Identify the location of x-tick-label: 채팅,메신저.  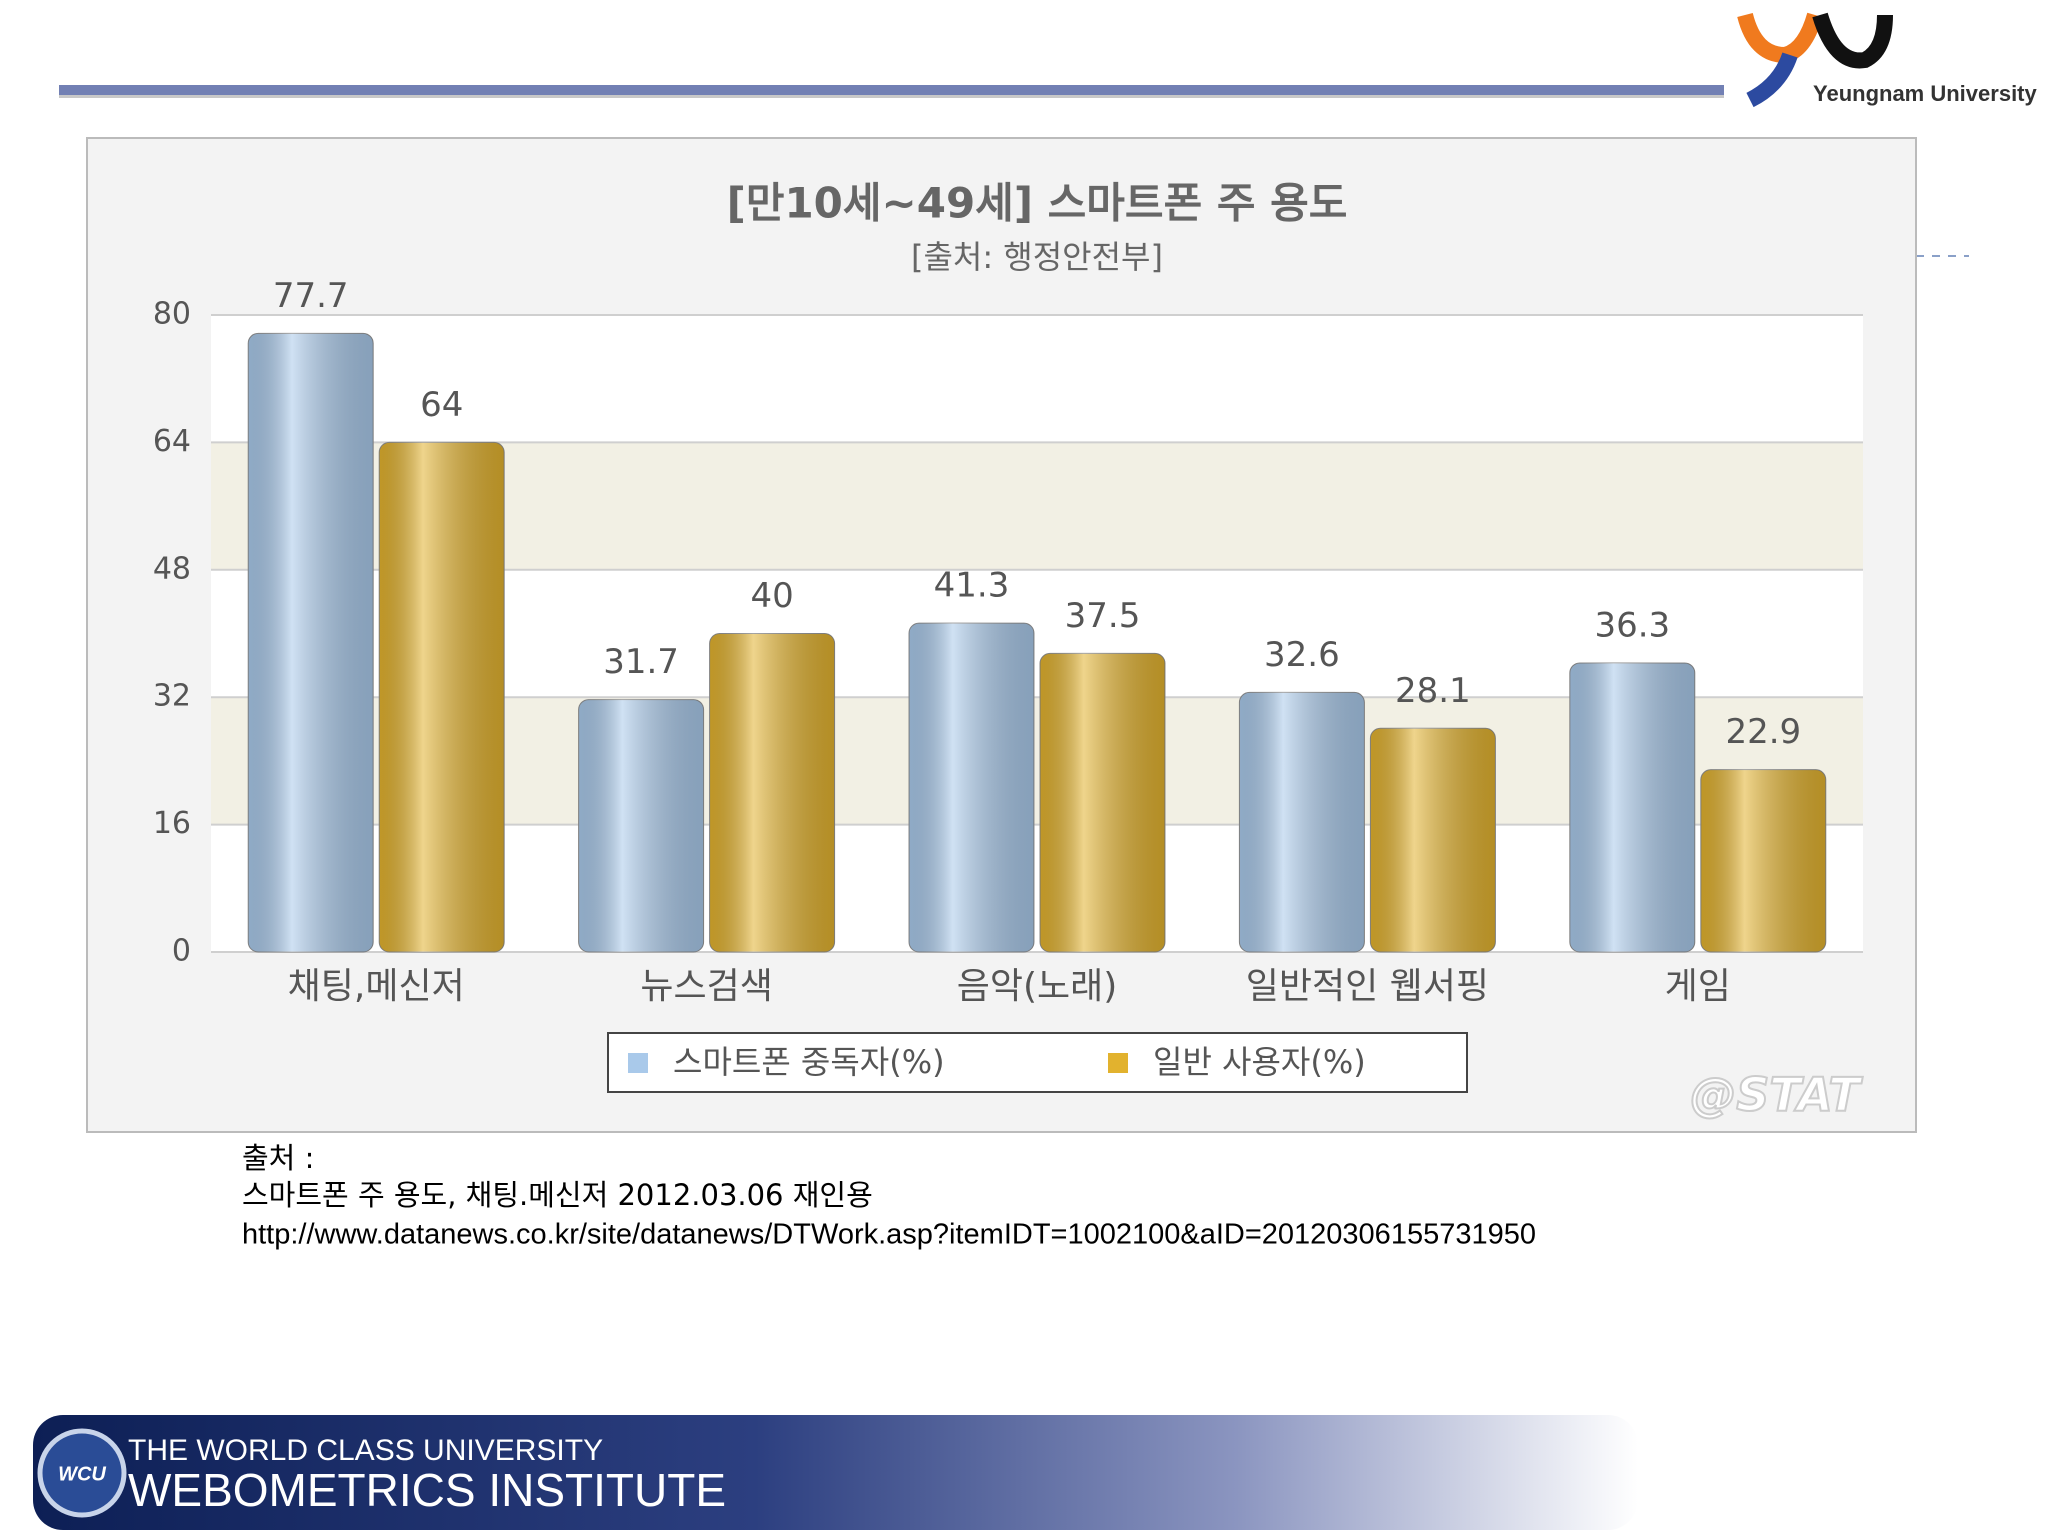
(376, 986).